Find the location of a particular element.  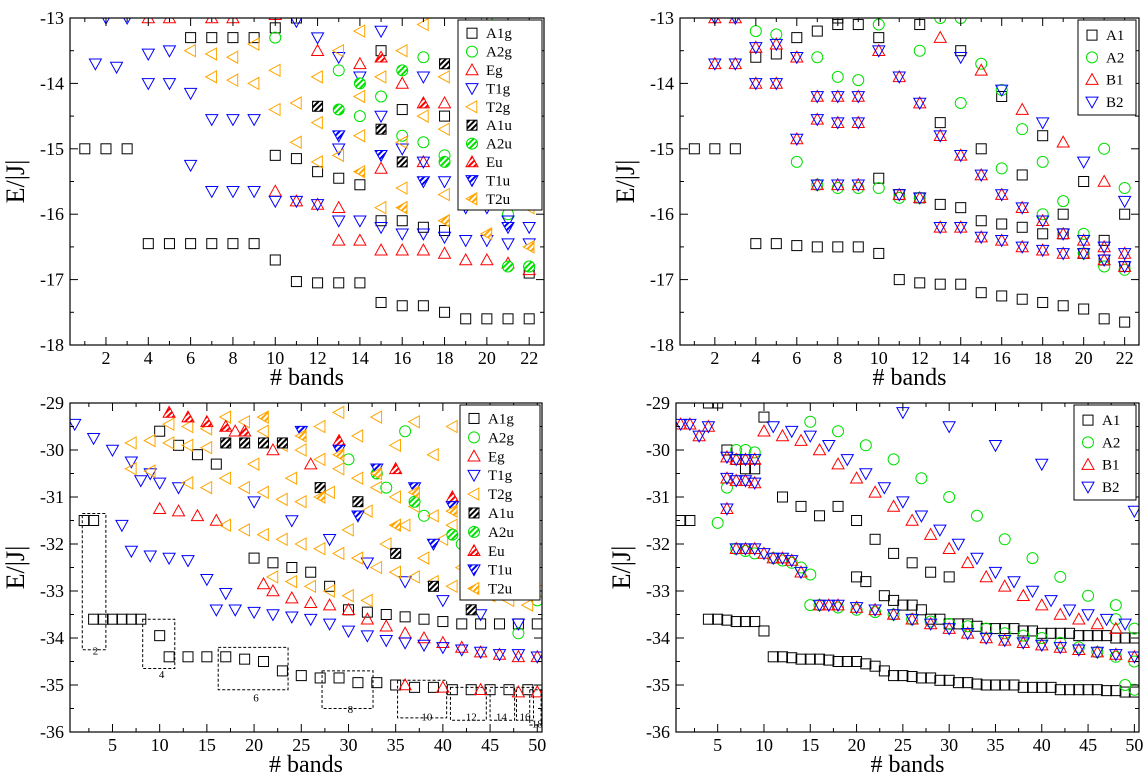

x-tick-label: 14 is located at coordinates (961, 358).